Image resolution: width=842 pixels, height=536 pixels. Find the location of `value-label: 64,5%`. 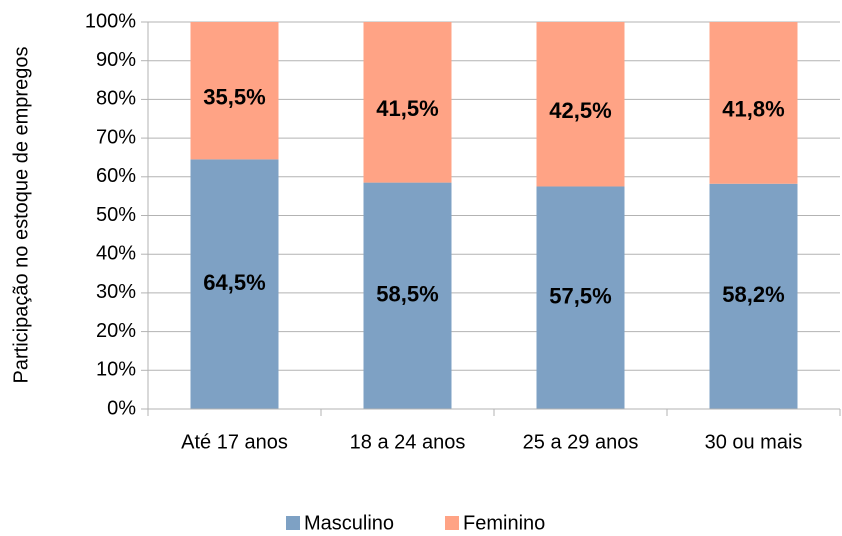

value-label: 64,5% is located at coordinates (234, 282).